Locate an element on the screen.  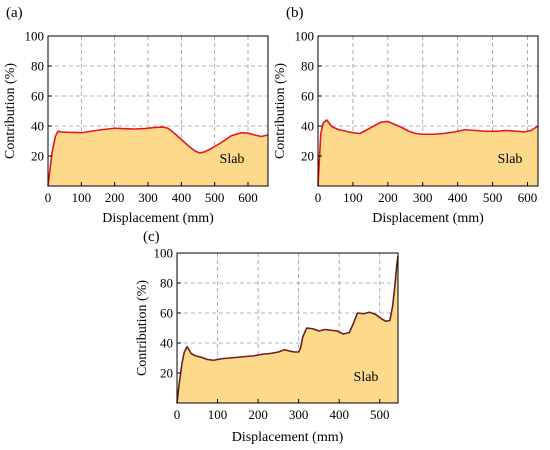
panel-a-ytick-label: 100 is located at coordinates (35, 36).